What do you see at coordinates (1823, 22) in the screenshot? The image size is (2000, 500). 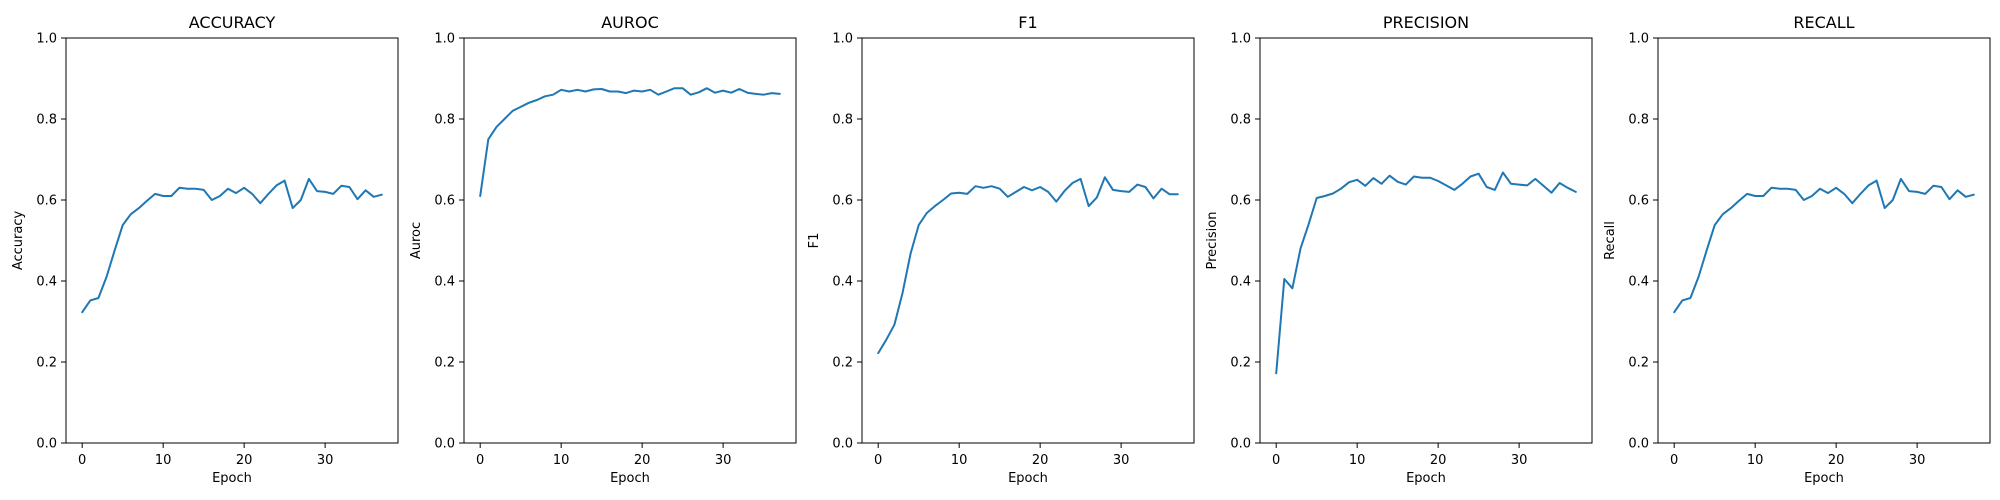 I see `chart-title: RECALL` at bounding box center [1823, 22].